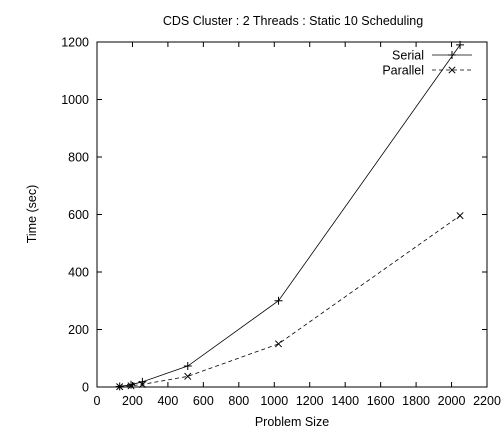 Image resolution: width=504 pixels, height=432 pixels. I want to click on y-tick-label: 200, so click(78, 330).